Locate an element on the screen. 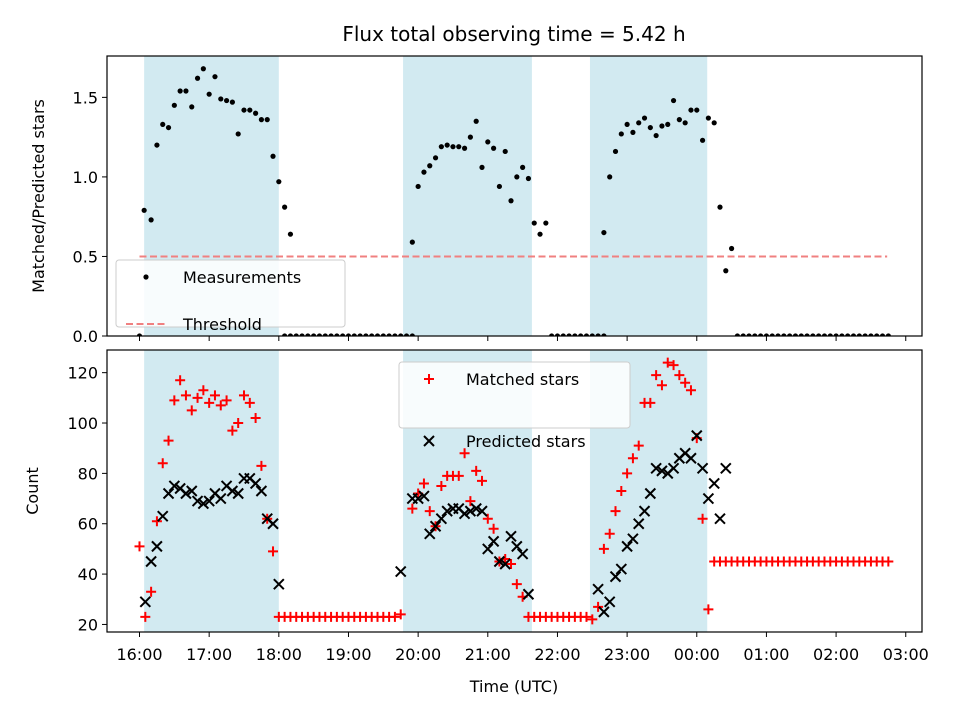  y-tick-label: 0.0 is located at coordinates (85, 336).